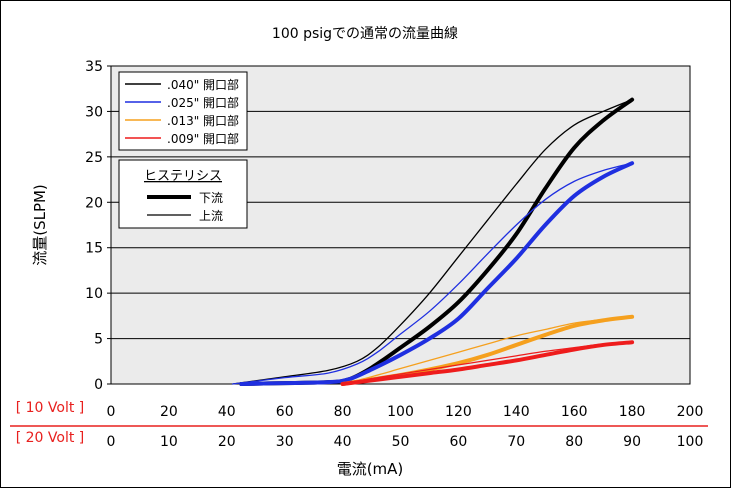 The image size is (731, 488). Describe the element at coordinates (203, 138) in the screenshot. I see `legend-label: .009" 開口部` at that location.